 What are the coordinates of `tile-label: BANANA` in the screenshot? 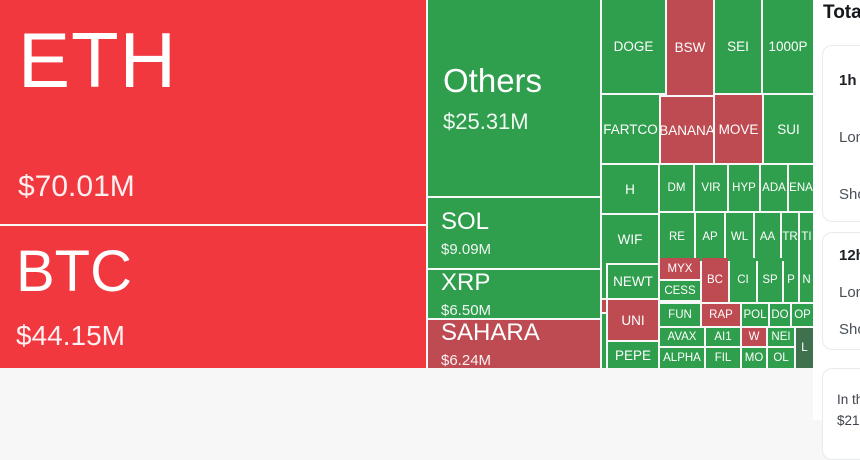 It's located at (687, 130).